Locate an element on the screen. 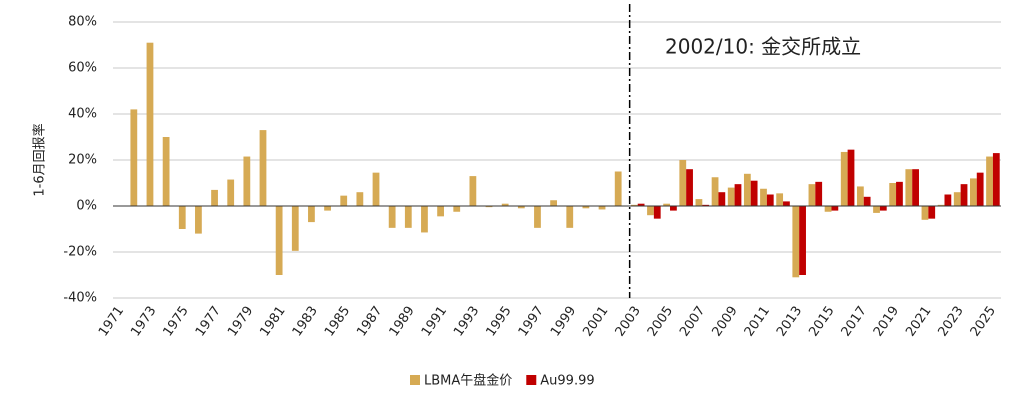 The image size is (1031, 410). x-tick-label: 1971 is located at coordinates (111, 322).